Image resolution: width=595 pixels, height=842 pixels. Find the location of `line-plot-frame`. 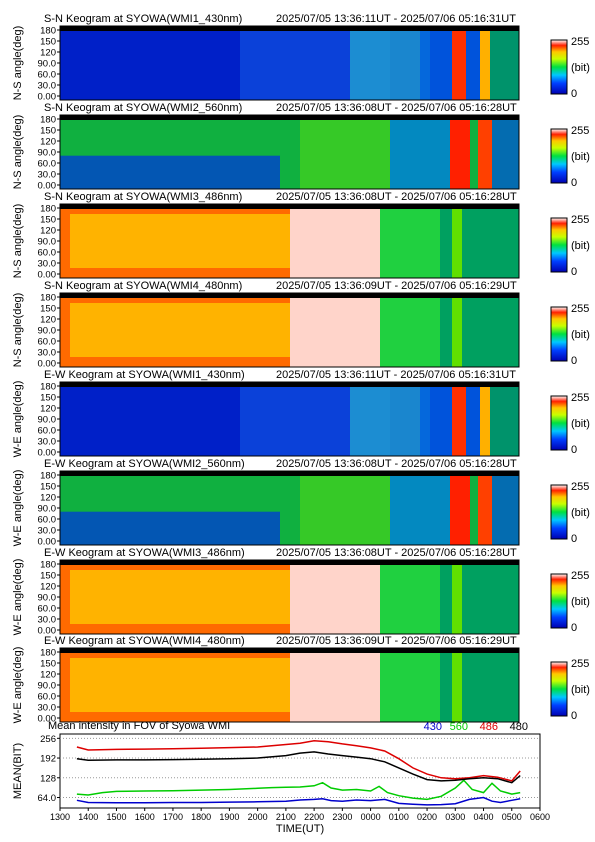

line-plot-frame is located at coordinates (300, 771).